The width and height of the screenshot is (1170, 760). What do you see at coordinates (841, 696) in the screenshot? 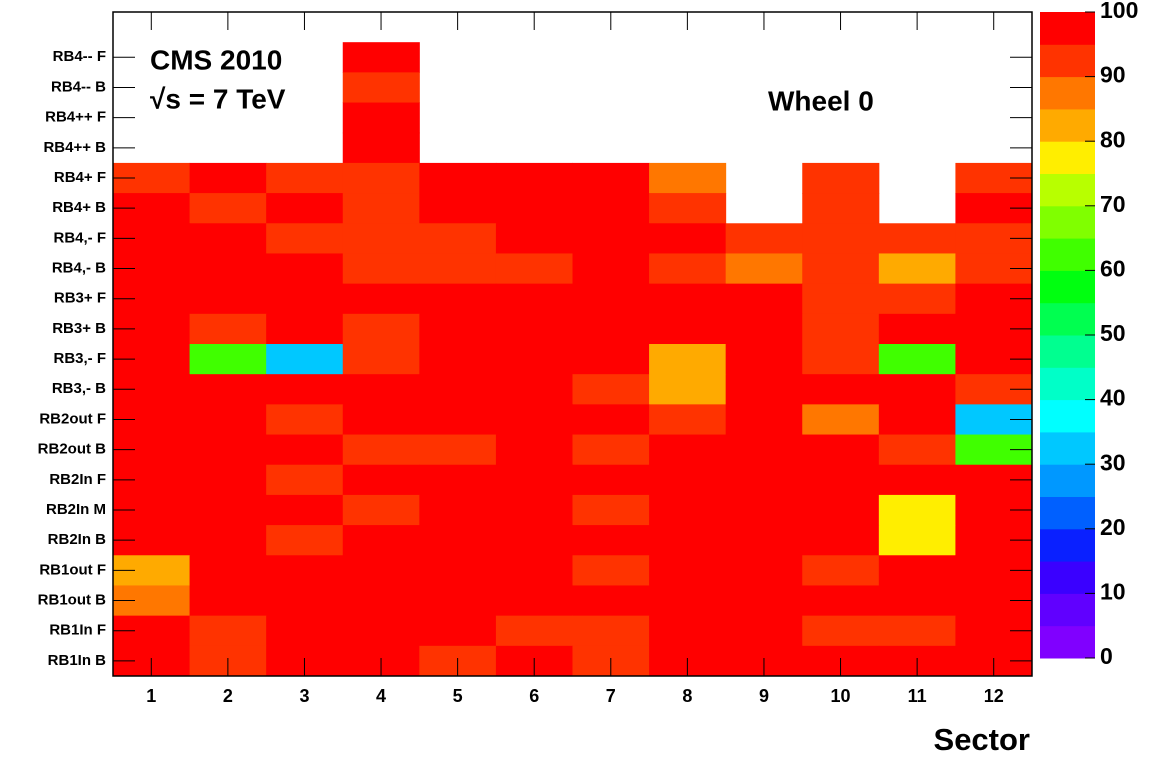
I see `x-tick-label: 10` at bounding box center [841, 696].